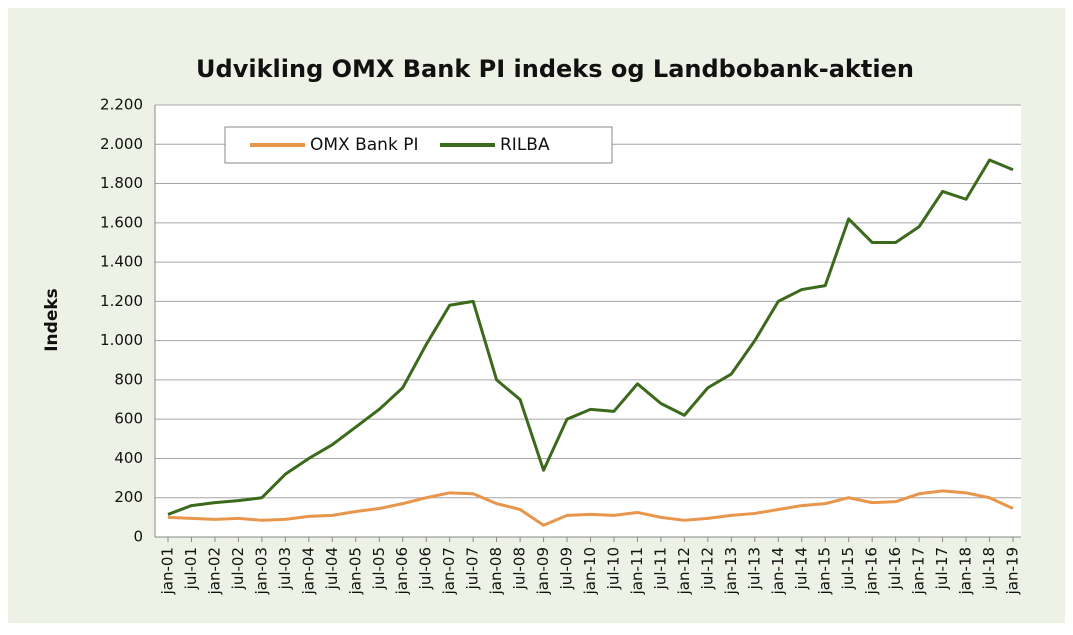 The width and height of the screenshot is (1073, 635). I want to click on x-tick-label: jul-17, so click(942, 568).